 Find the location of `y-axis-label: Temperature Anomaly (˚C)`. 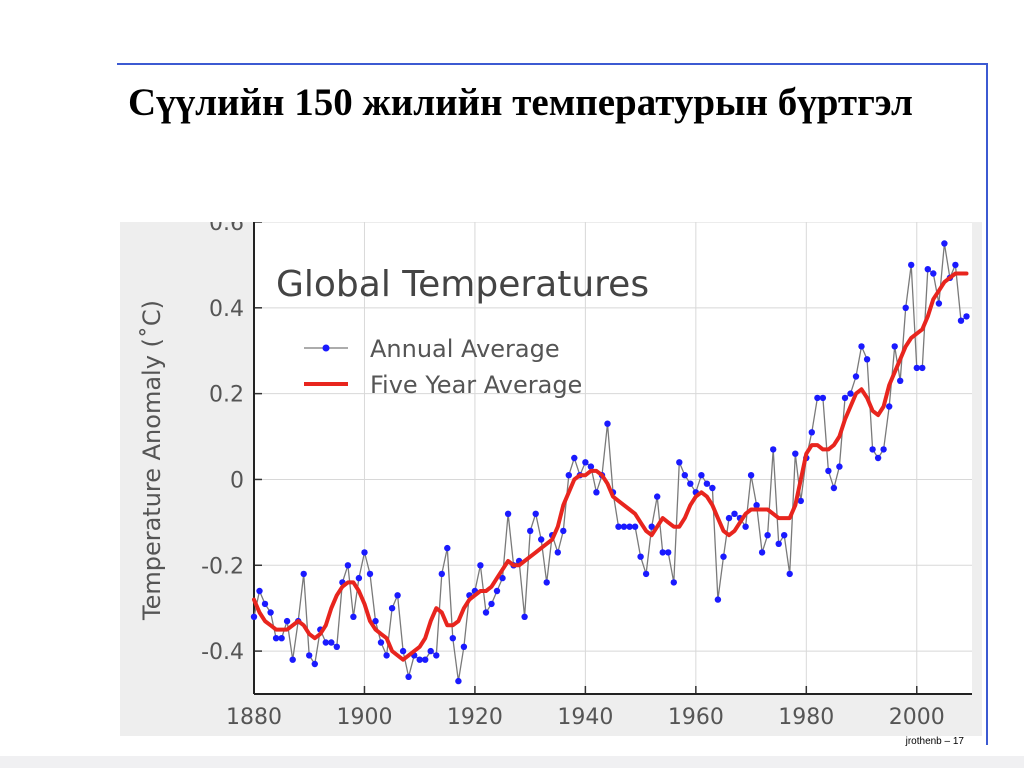

y-axis-label: Temperature Anomaly (˚C) is located at coordinates (152, 460).